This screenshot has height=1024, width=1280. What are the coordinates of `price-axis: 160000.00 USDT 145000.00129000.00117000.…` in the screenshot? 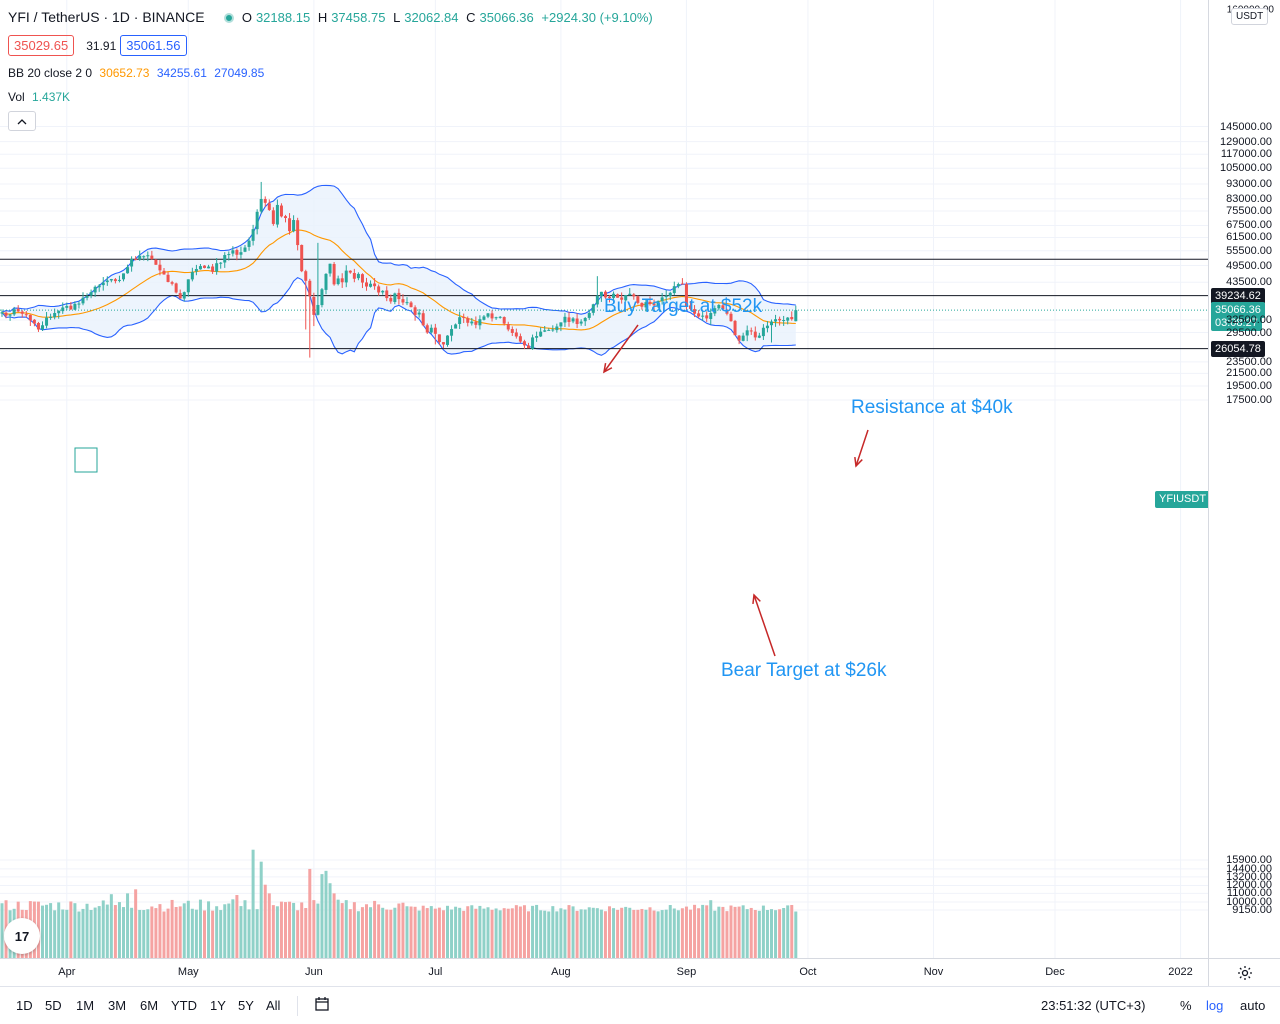 It's located at (1244, 479).